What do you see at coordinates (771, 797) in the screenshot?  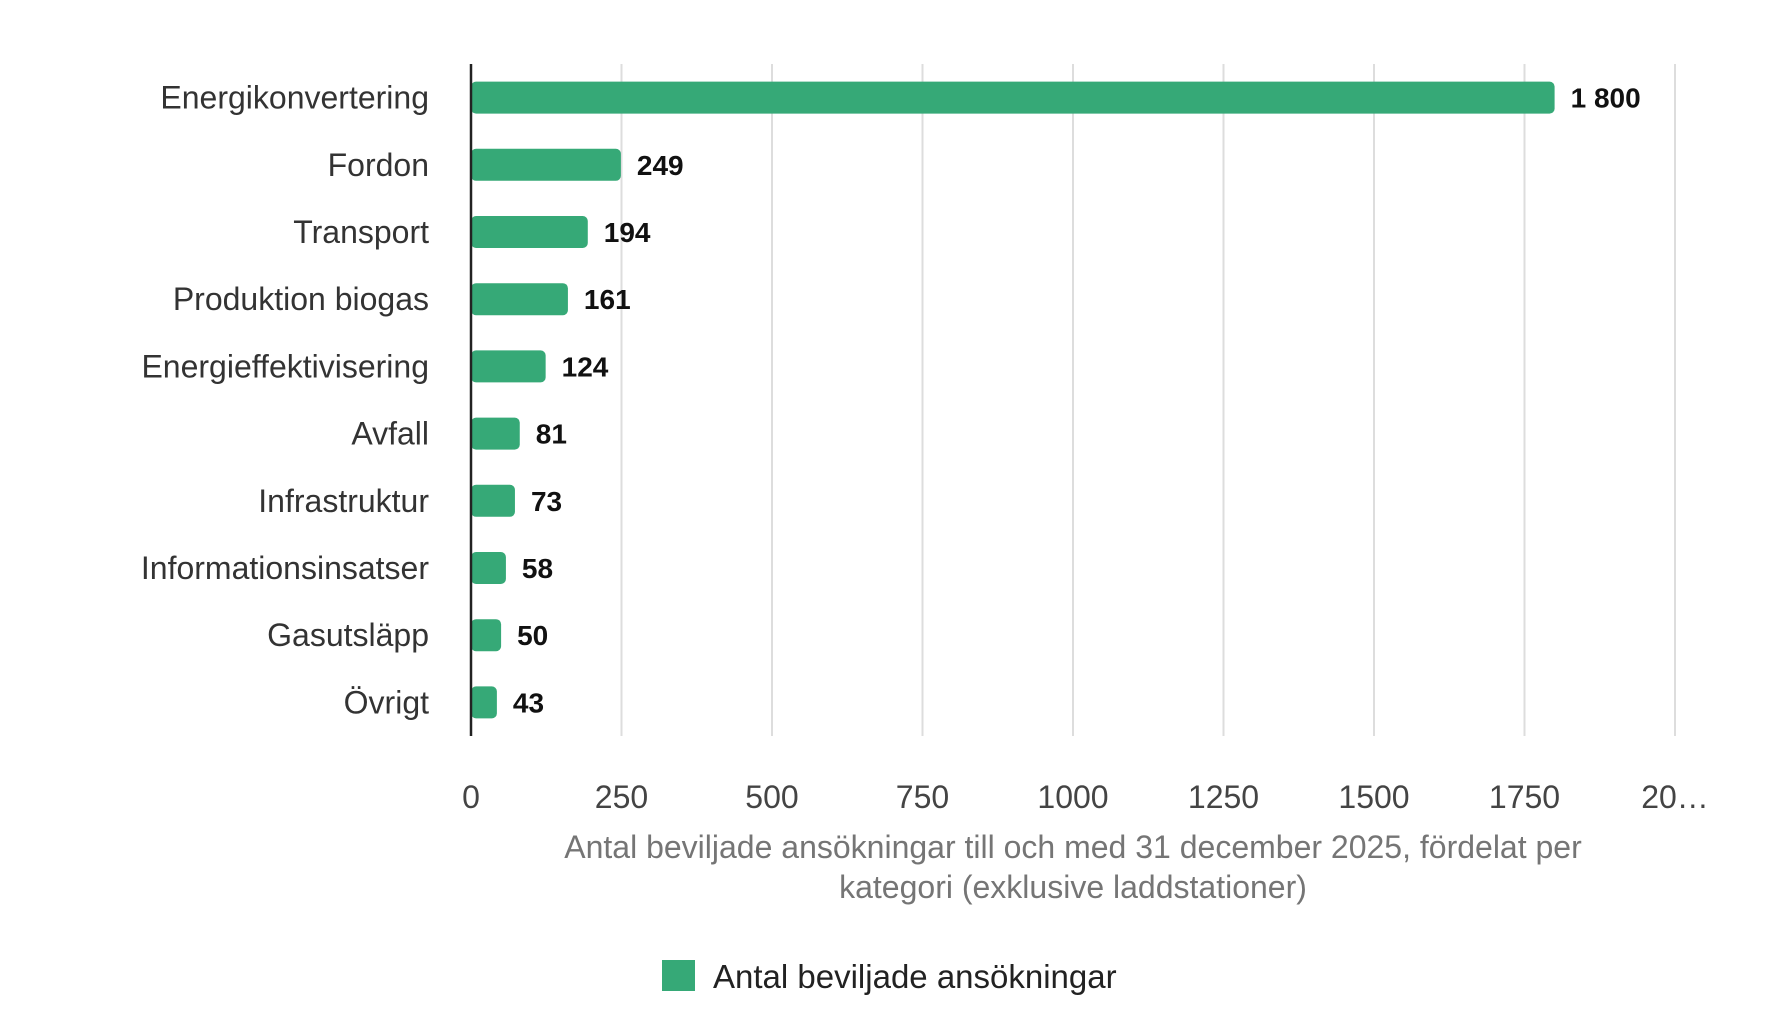 I see `x-tick-label-2: 500` at bounding box center [771, 797].